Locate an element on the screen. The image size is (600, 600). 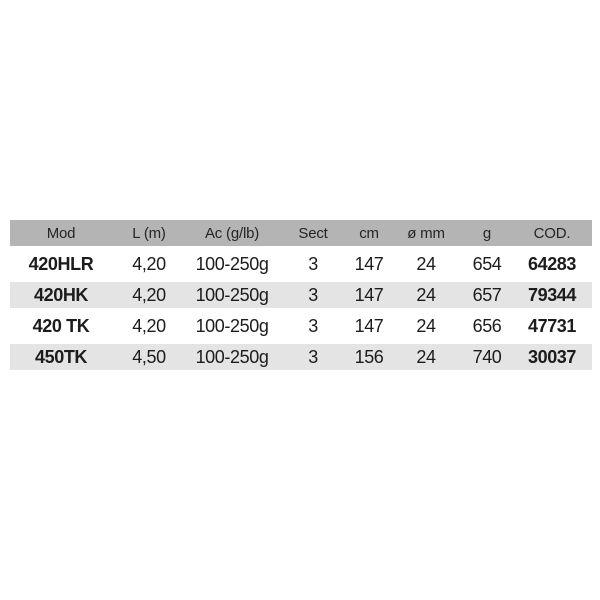
cell-length-m: 4,50 is located at coordinates (149, 357).